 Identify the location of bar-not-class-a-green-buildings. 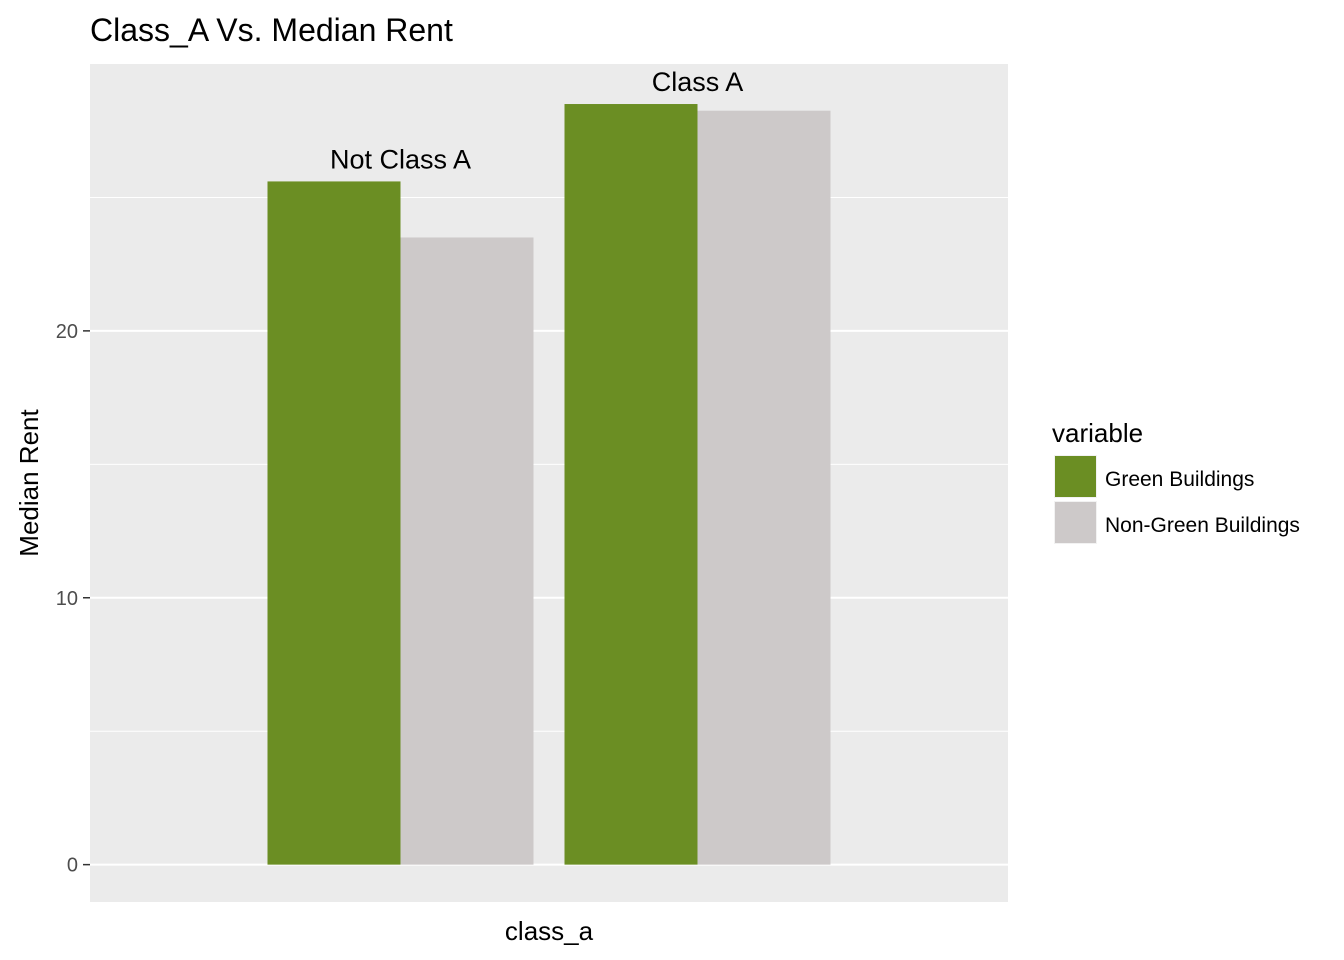
(334, 523).